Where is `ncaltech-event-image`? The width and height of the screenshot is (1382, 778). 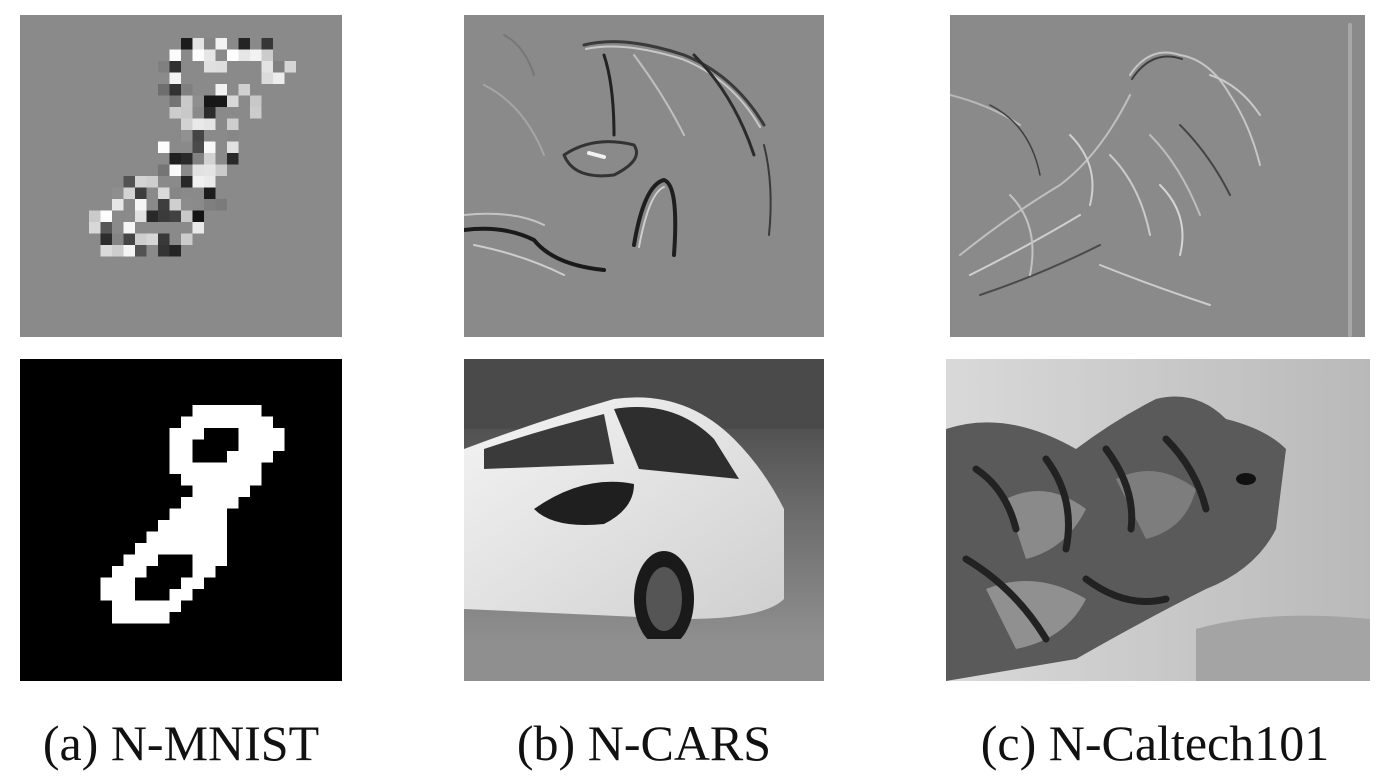 ncaltech-event-image is located at coordinates (1157, 176).